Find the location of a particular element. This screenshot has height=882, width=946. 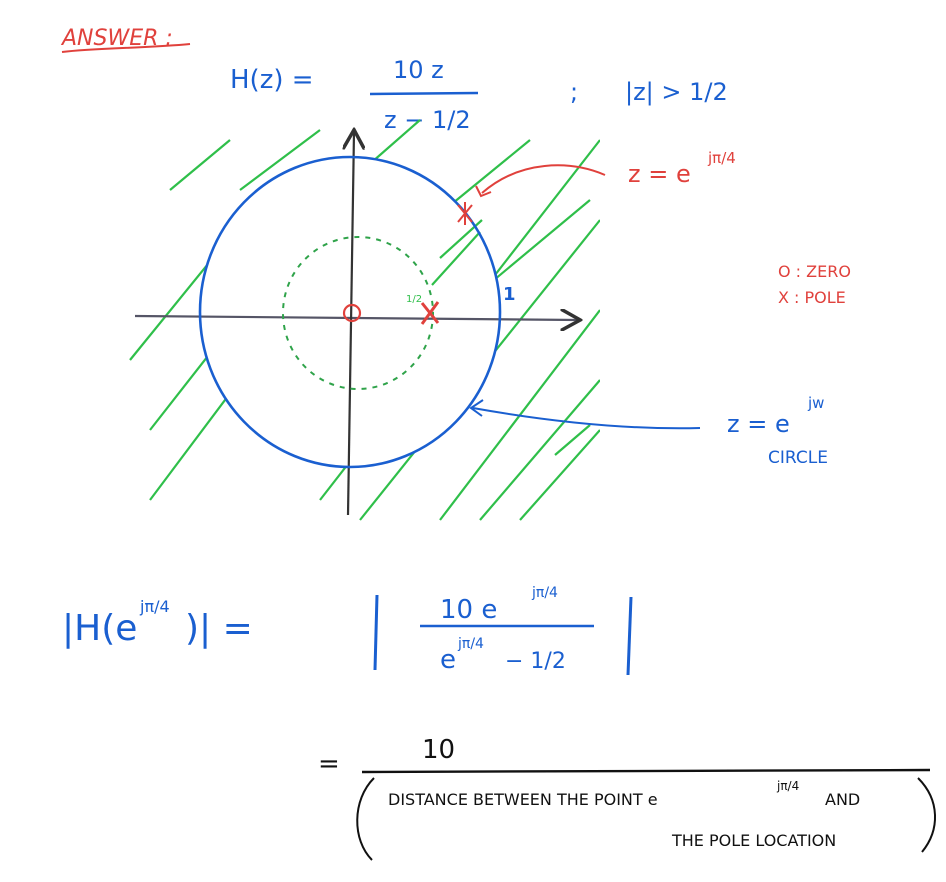

imag-axis is located at coordinates (351, 324).